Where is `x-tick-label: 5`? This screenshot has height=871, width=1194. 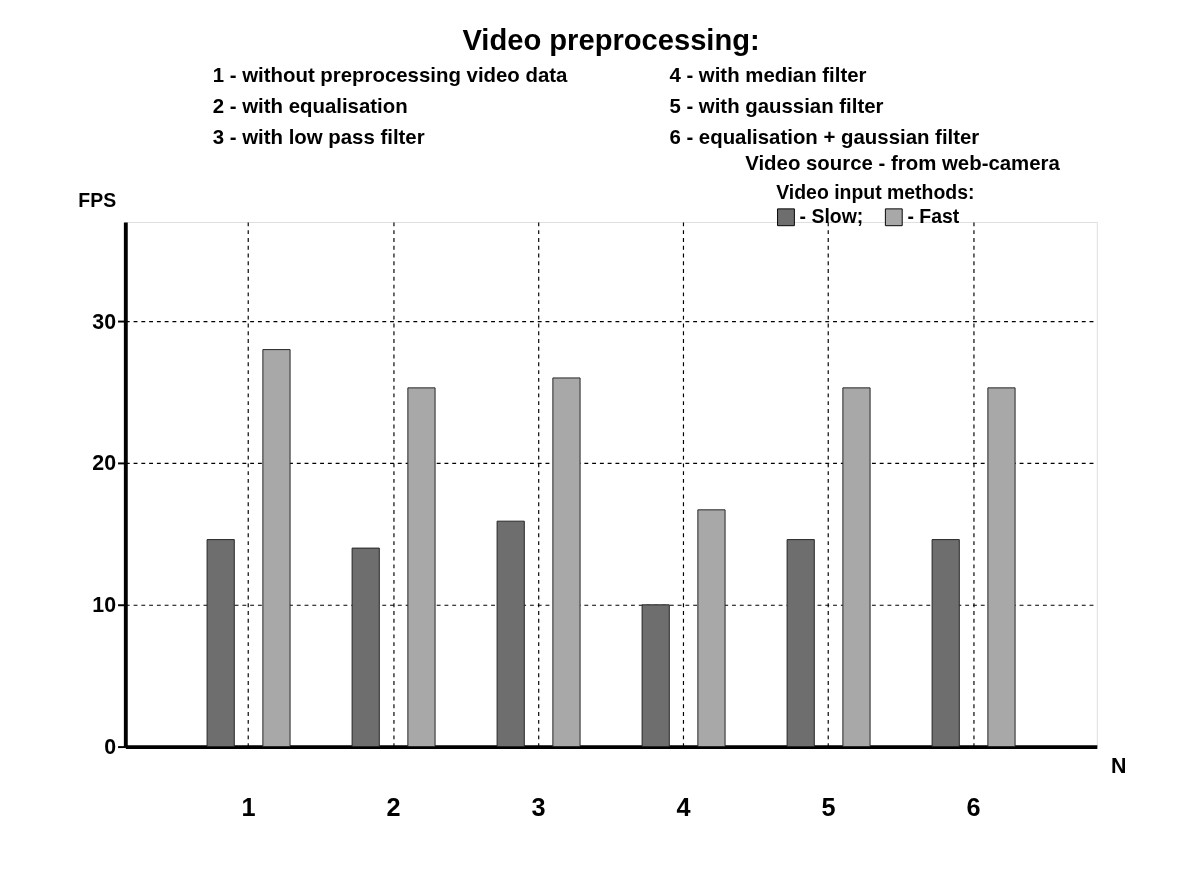 x-tick-label: 5 is located at coordinates (828, 807).